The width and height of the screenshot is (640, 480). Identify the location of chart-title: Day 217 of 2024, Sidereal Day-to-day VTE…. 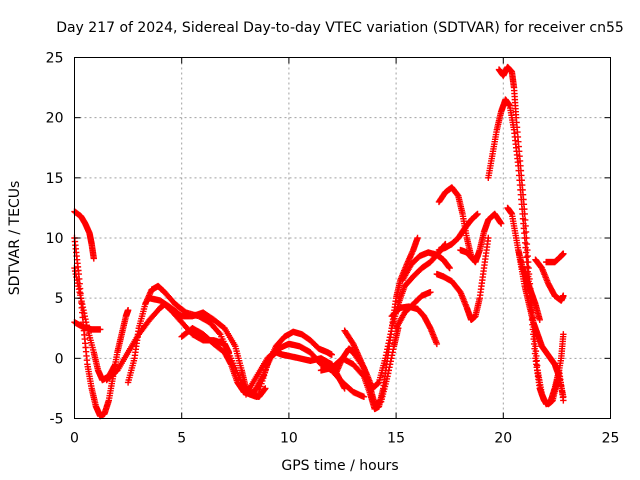
(340, 28).